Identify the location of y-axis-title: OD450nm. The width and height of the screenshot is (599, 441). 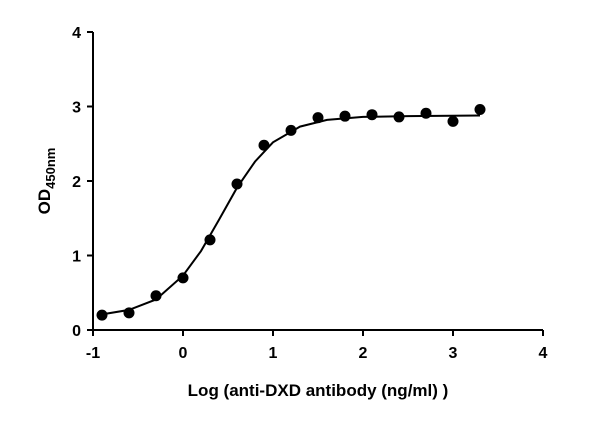
(46, 181).